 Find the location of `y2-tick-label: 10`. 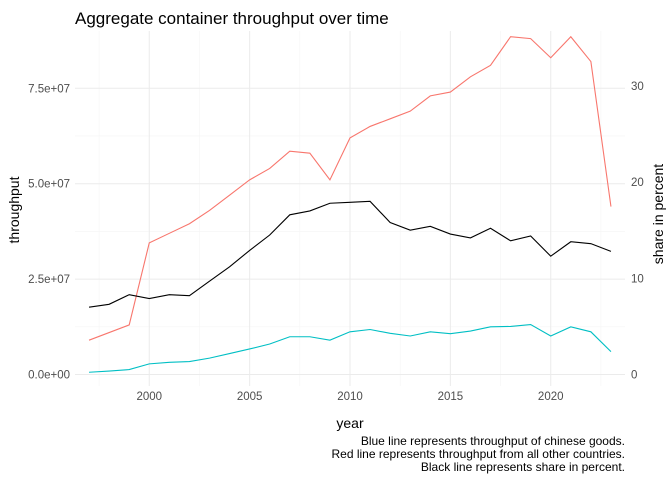

y2-tick-label: 10 is located at coordinates (637, 279).